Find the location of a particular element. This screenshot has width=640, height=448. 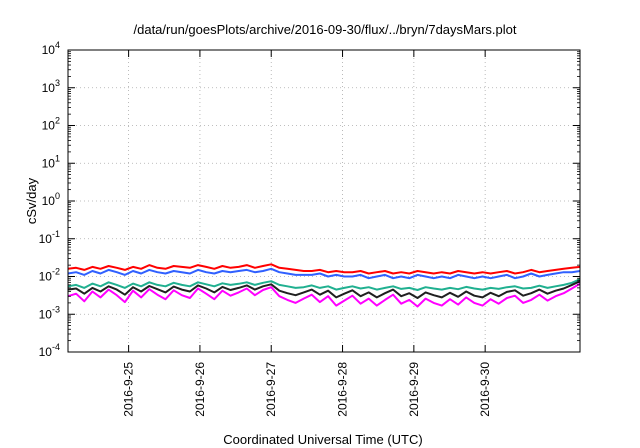

x-tick-label: 2016-9-30 is located at coordinates (485, 389).